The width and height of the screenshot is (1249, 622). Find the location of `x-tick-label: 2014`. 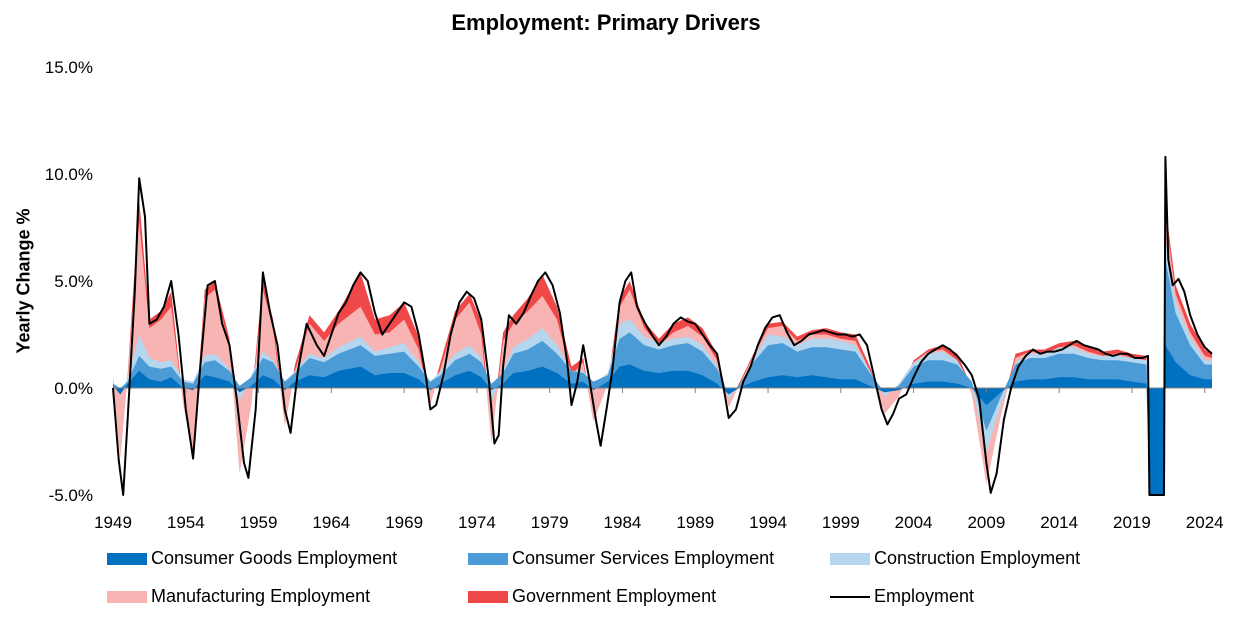

x-tick-label: 2014 is located at coordinates (1059, 522).